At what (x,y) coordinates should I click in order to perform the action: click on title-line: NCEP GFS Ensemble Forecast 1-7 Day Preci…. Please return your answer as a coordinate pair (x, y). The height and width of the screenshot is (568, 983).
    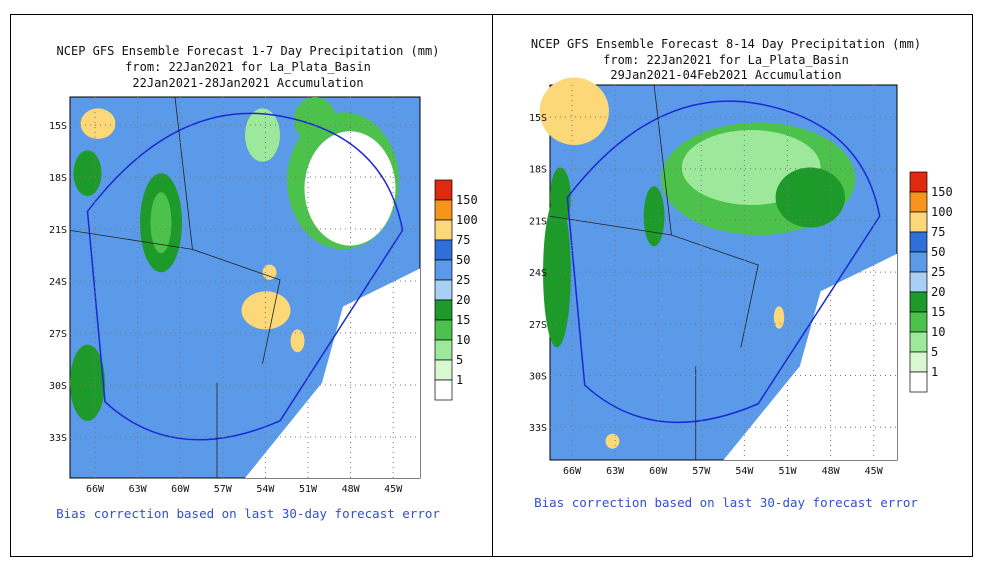
    Looking at the image, I should click on (248, 51).